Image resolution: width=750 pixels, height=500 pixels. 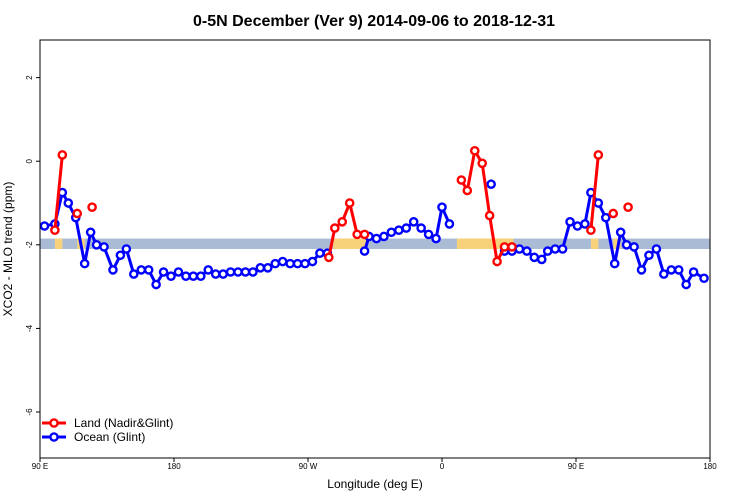 What do you see at coordinates (29, 77) in the screenshot?
I see `y-tick-label: 2` at bounding box center [29, 77].